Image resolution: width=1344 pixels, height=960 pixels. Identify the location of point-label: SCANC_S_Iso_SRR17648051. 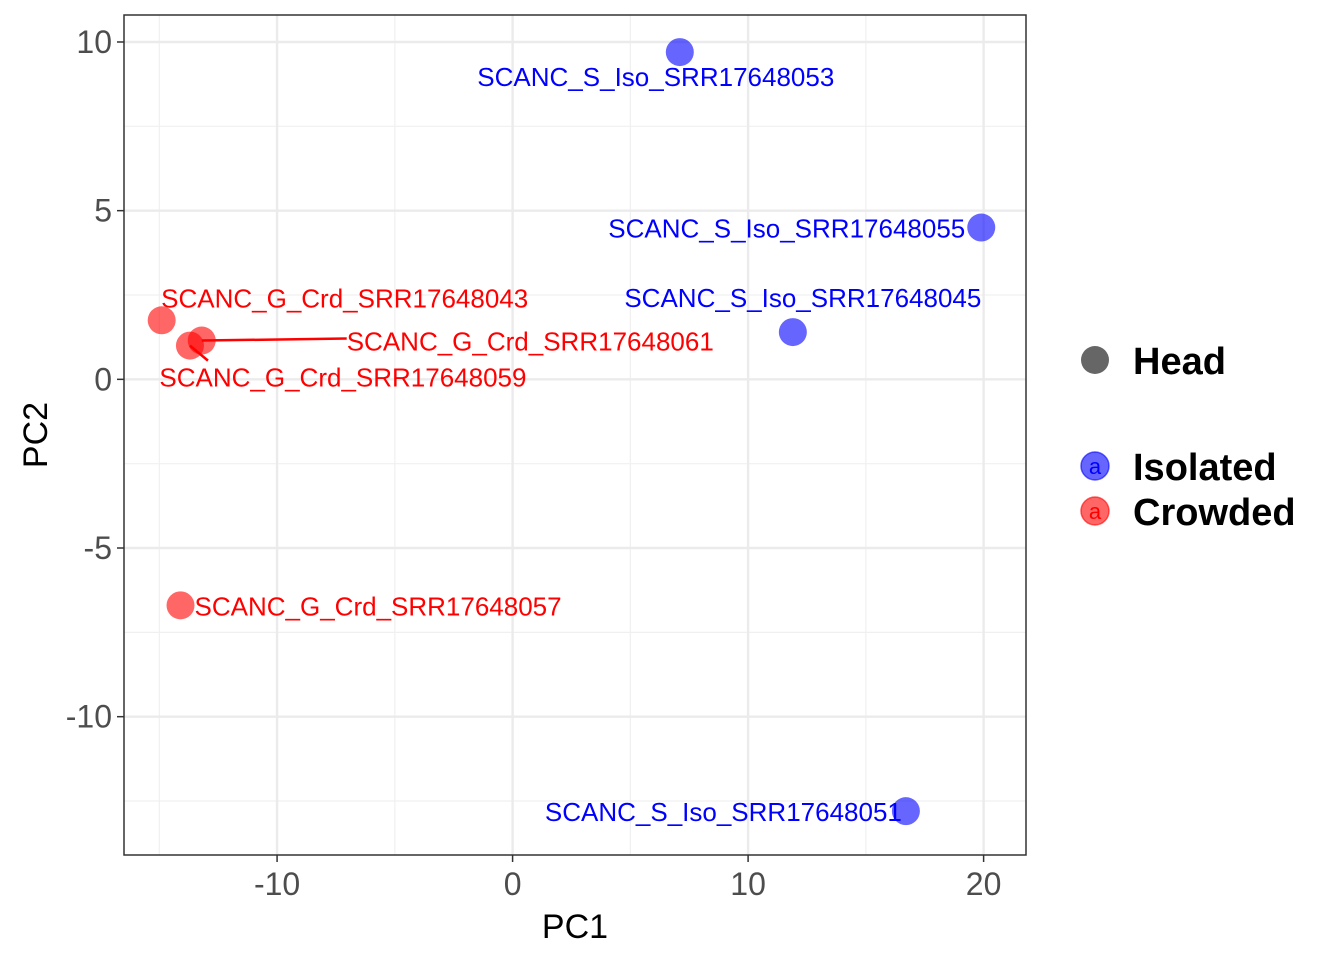
(723, 812).